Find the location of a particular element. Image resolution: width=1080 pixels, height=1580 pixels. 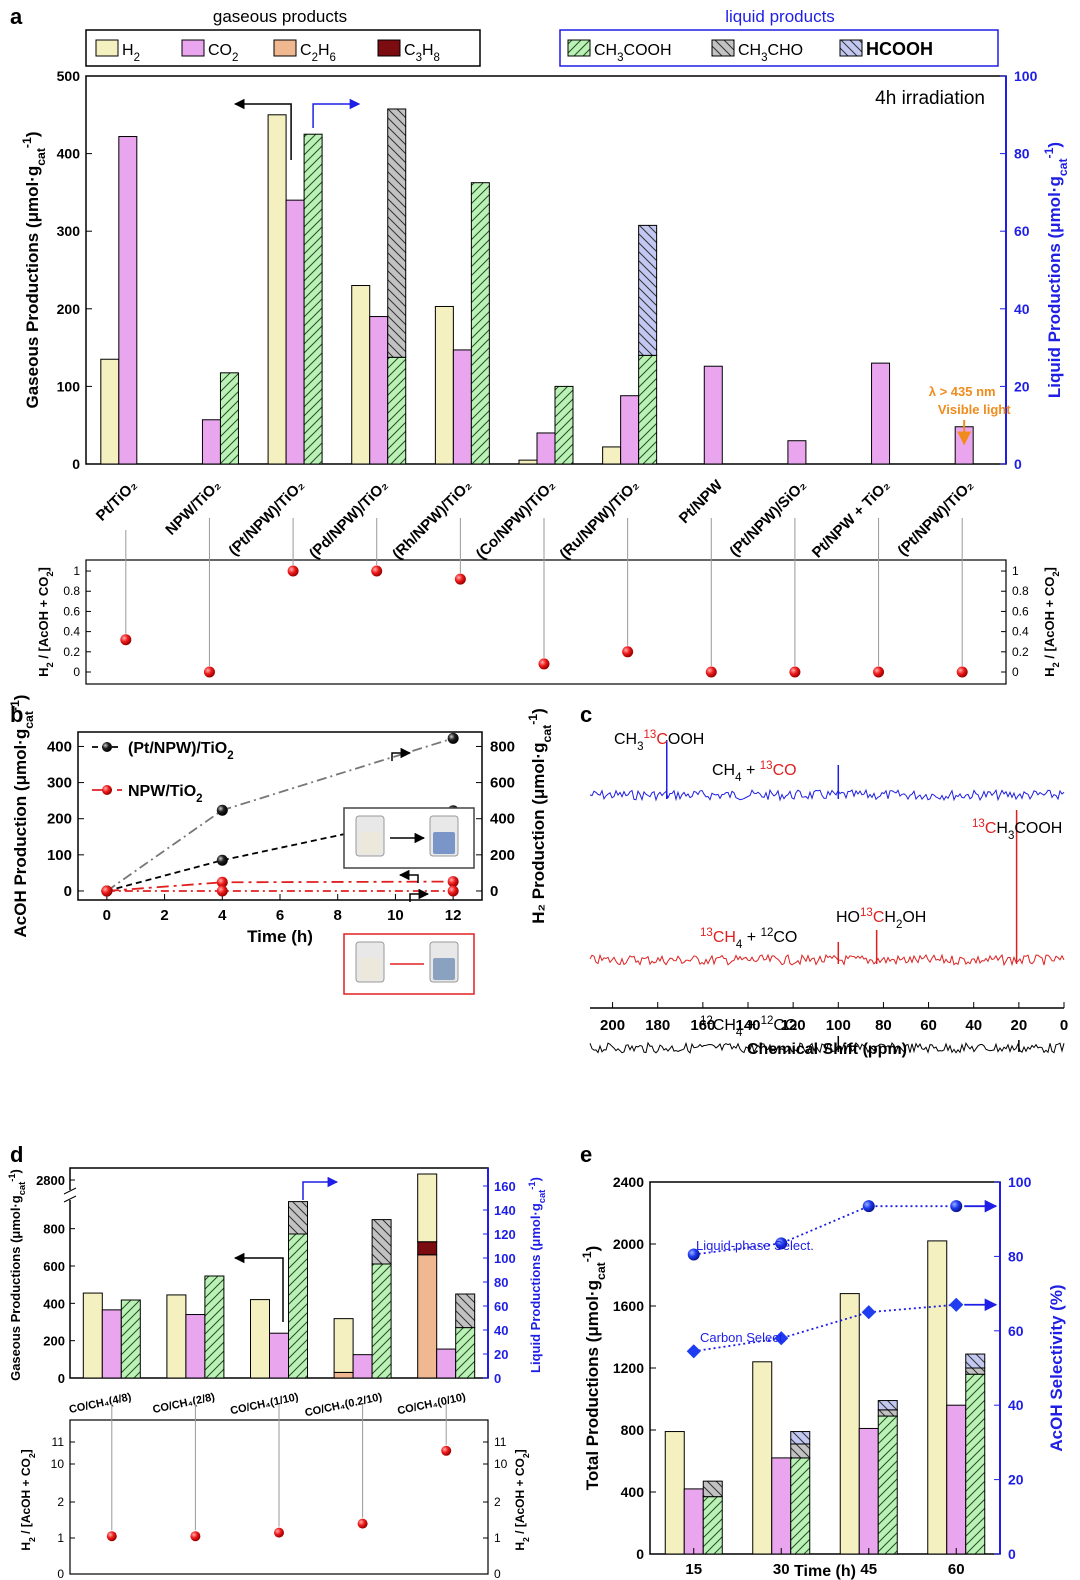

text-span: + is located at coordinates (751, 1025).